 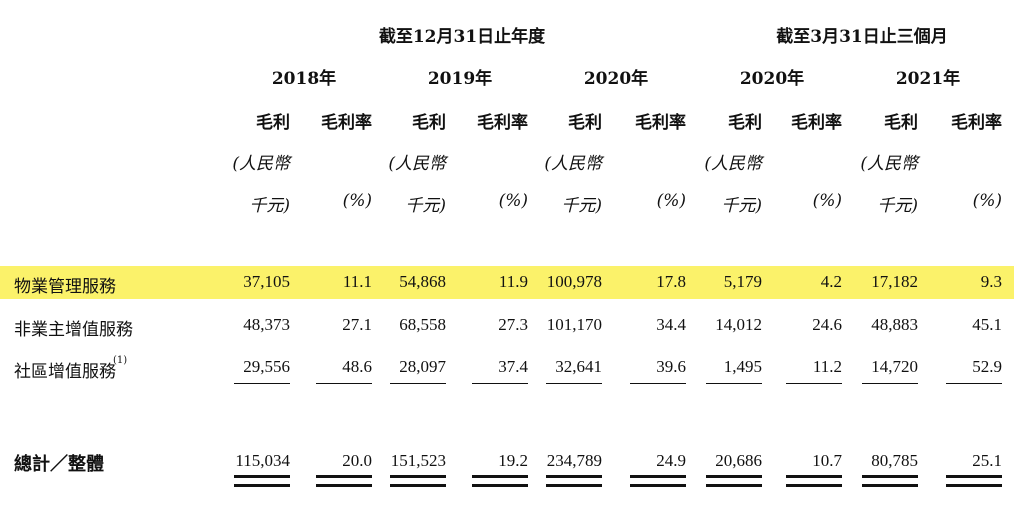 What do you see at coordinates (513, 366) in the screenshot?
I see `table-cell: 37.4` at bounding box center [513, 366].